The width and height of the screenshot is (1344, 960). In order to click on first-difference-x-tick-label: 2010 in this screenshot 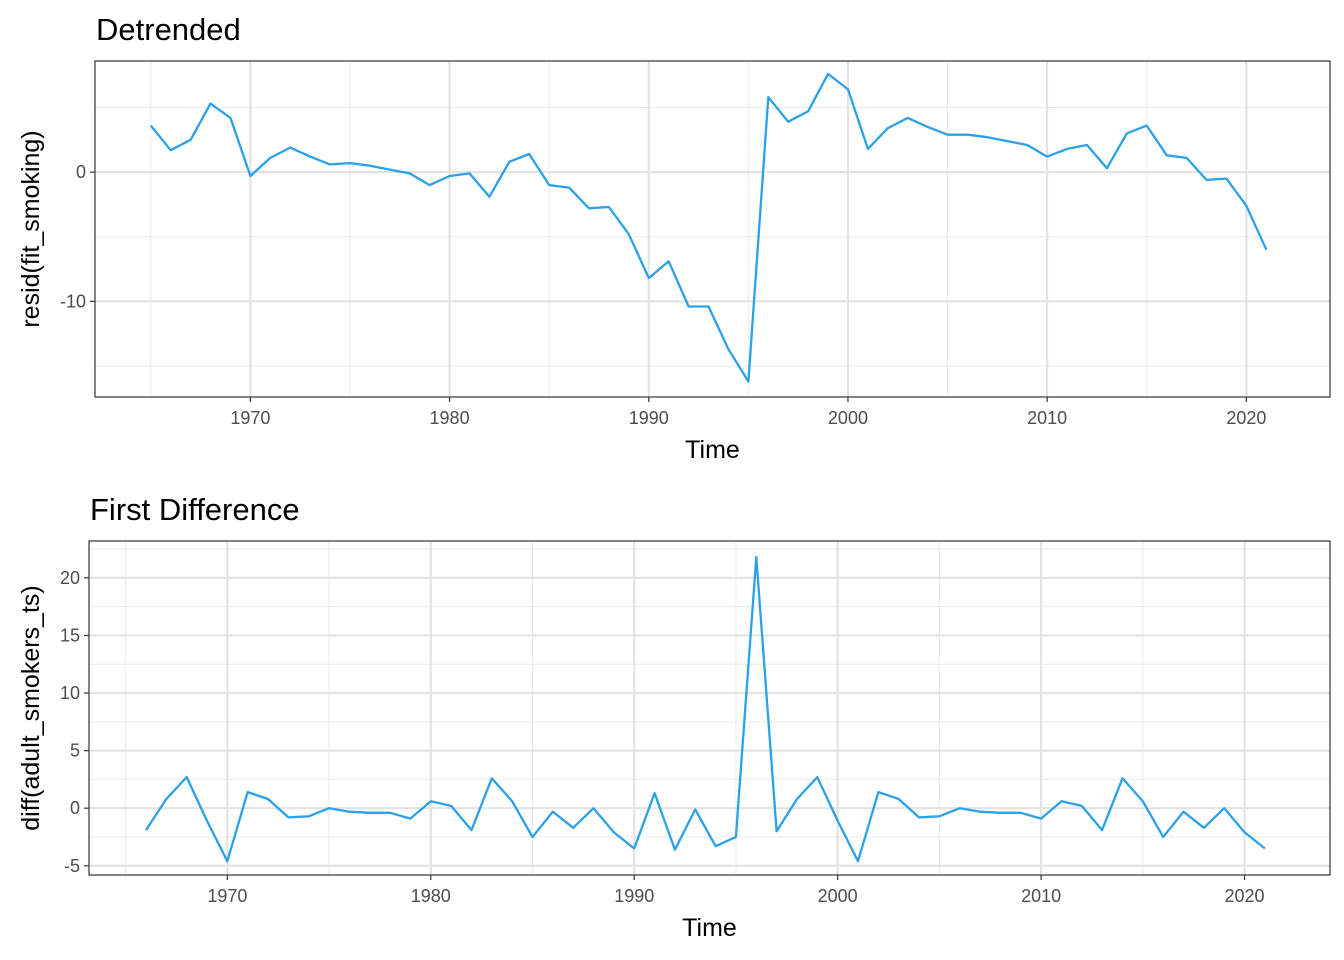, I will do `click(1041, 896)`.